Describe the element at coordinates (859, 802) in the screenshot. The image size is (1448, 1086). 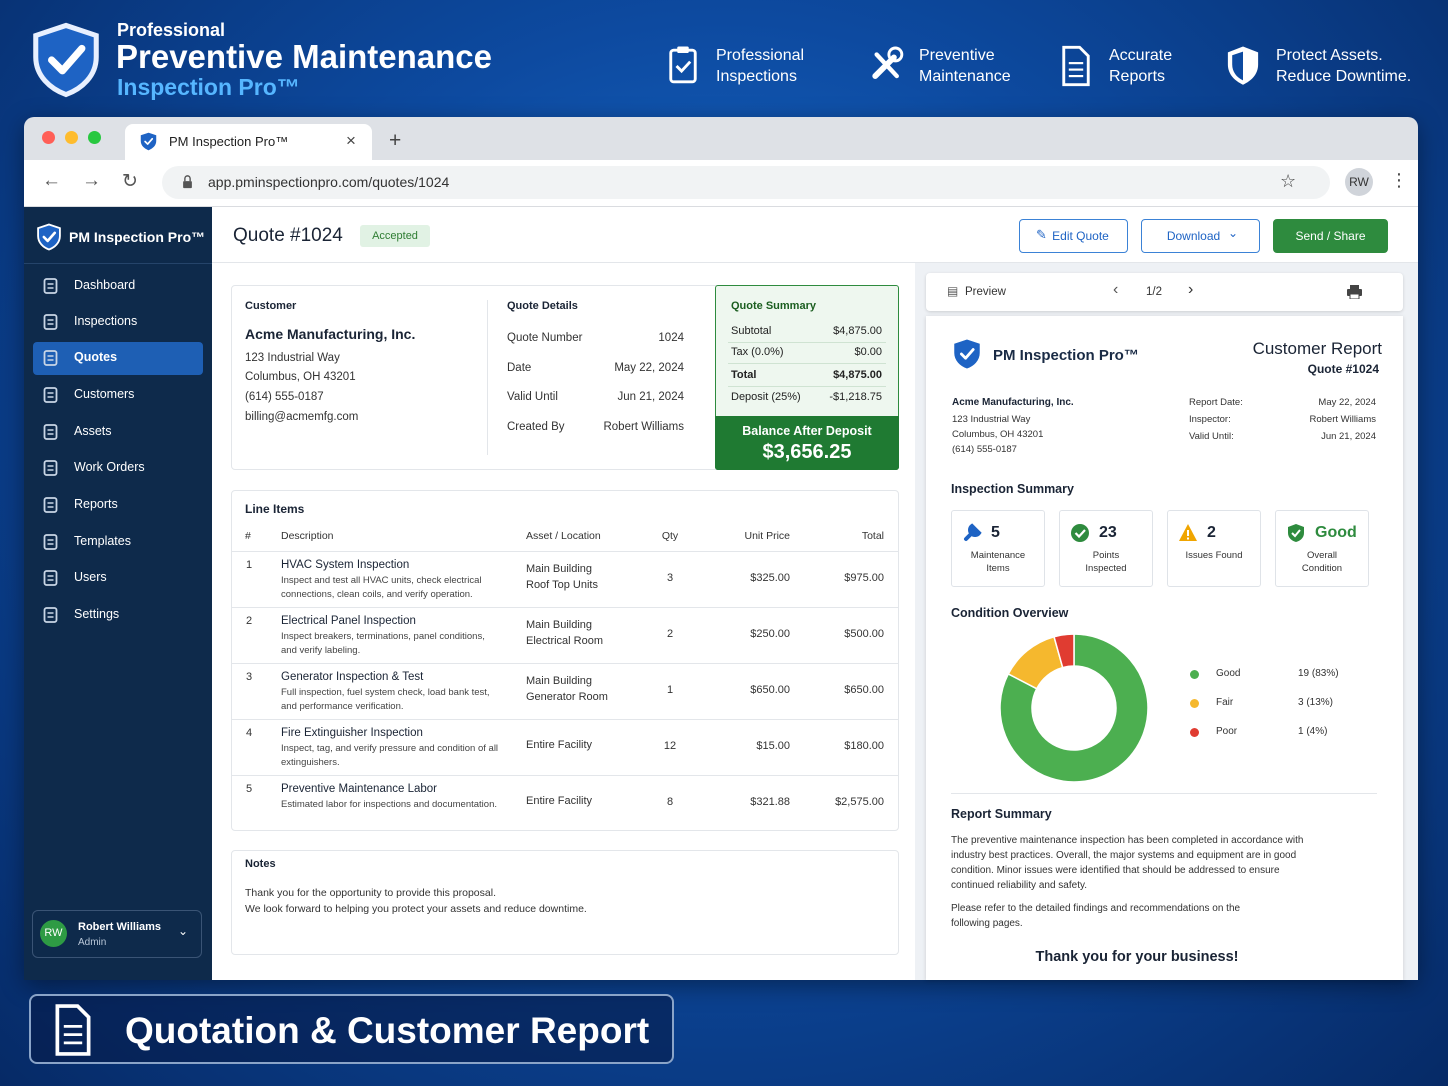
I see `item-total: $2,575.00` at that location.